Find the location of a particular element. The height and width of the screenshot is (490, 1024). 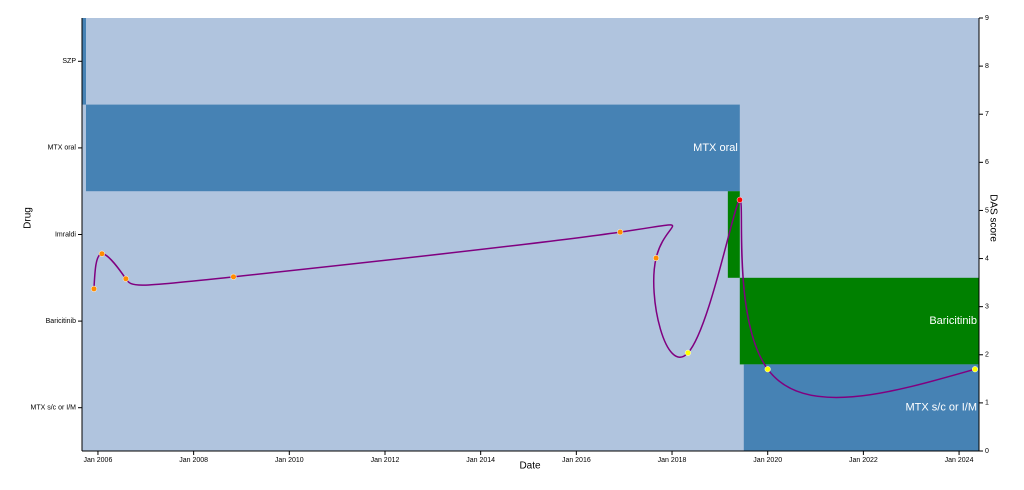

y2-tick-label: 0 is located at coordinates (987, 451).